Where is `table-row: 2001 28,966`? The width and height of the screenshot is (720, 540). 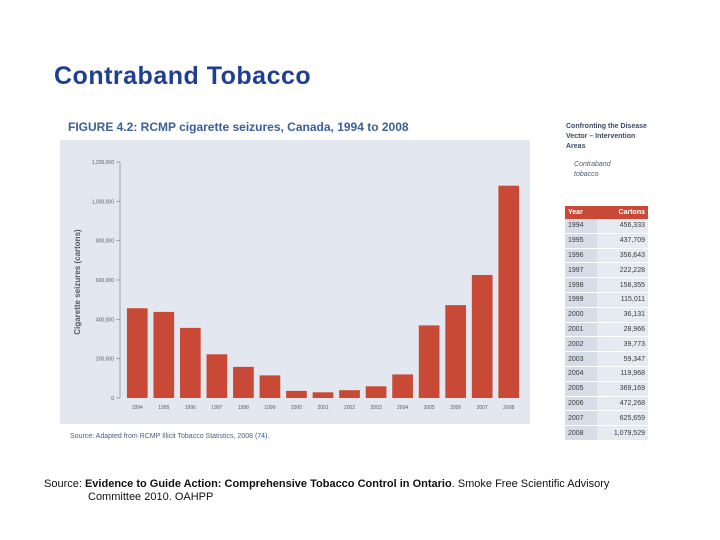
table-row: 2001 28,966 is located at coordinates (606, 330).